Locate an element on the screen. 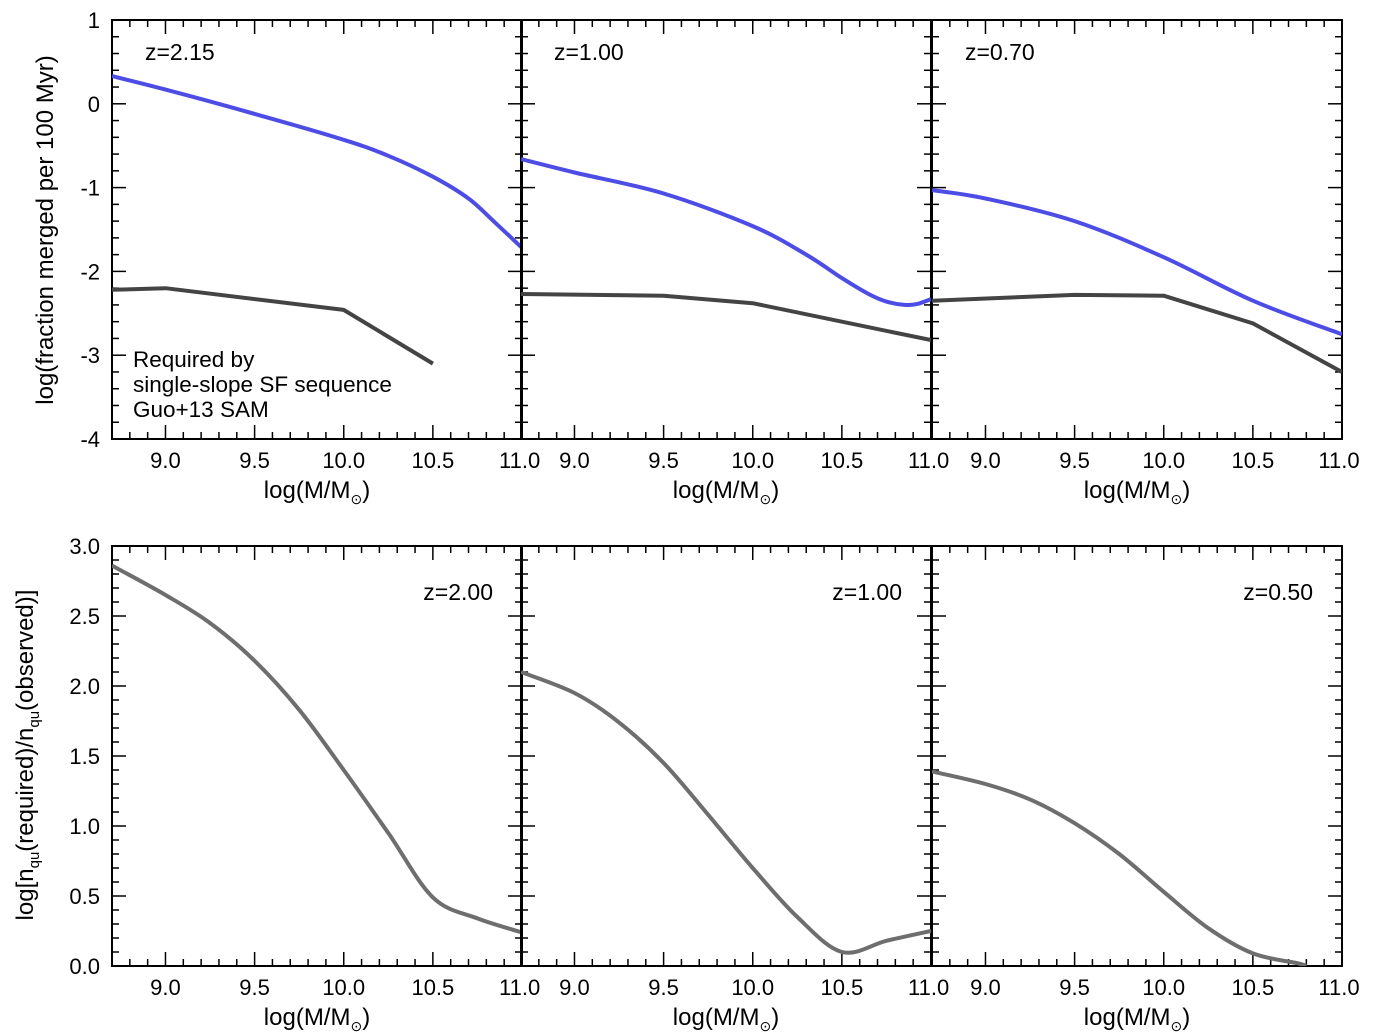  y-tick-label: 1.0 is located at coordinates (84, 826).